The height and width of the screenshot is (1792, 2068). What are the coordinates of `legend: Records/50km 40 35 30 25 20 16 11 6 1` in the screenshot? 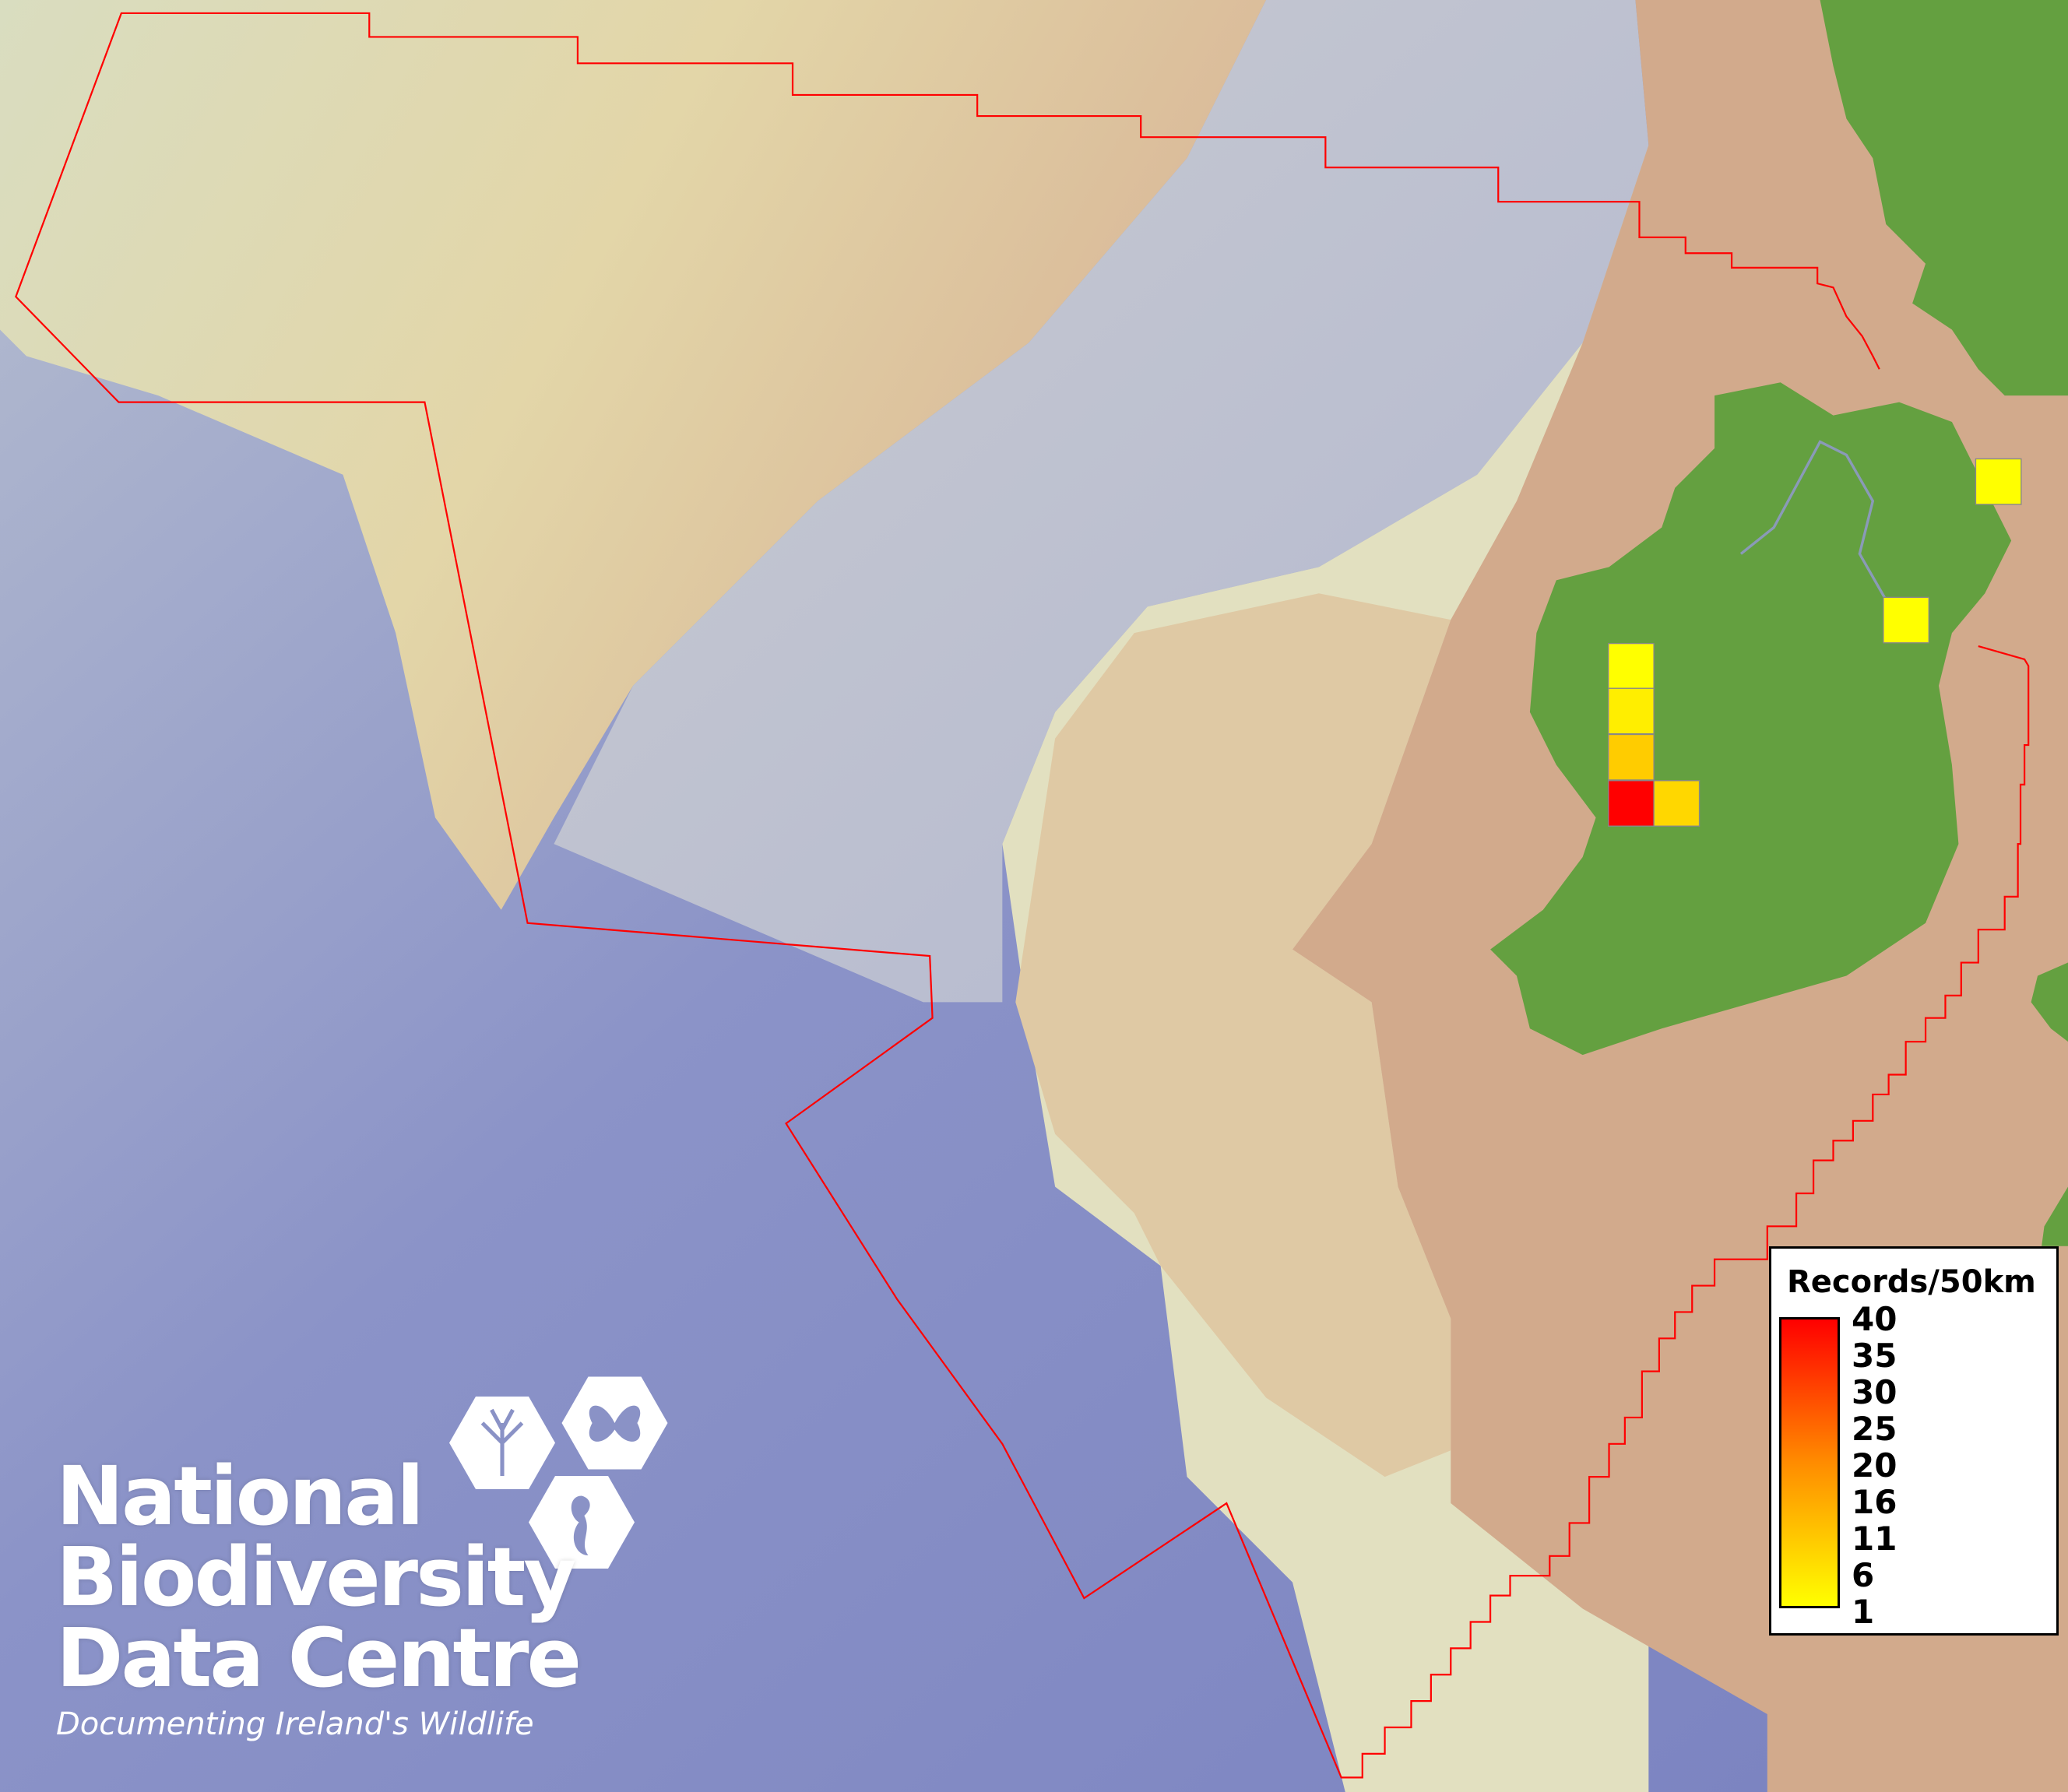 It's located at (1914, 1441).